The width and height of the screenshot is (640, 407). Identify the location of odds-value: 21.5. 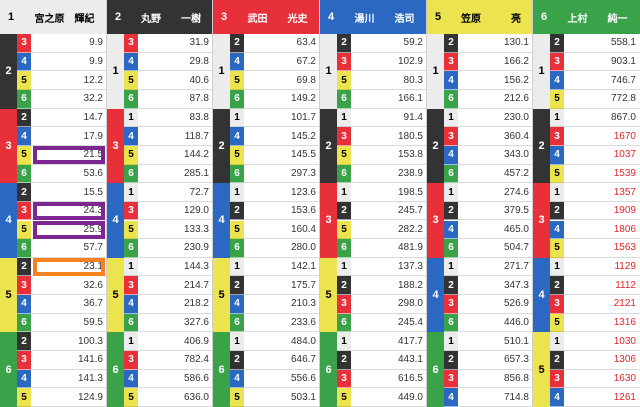
(69, 155).